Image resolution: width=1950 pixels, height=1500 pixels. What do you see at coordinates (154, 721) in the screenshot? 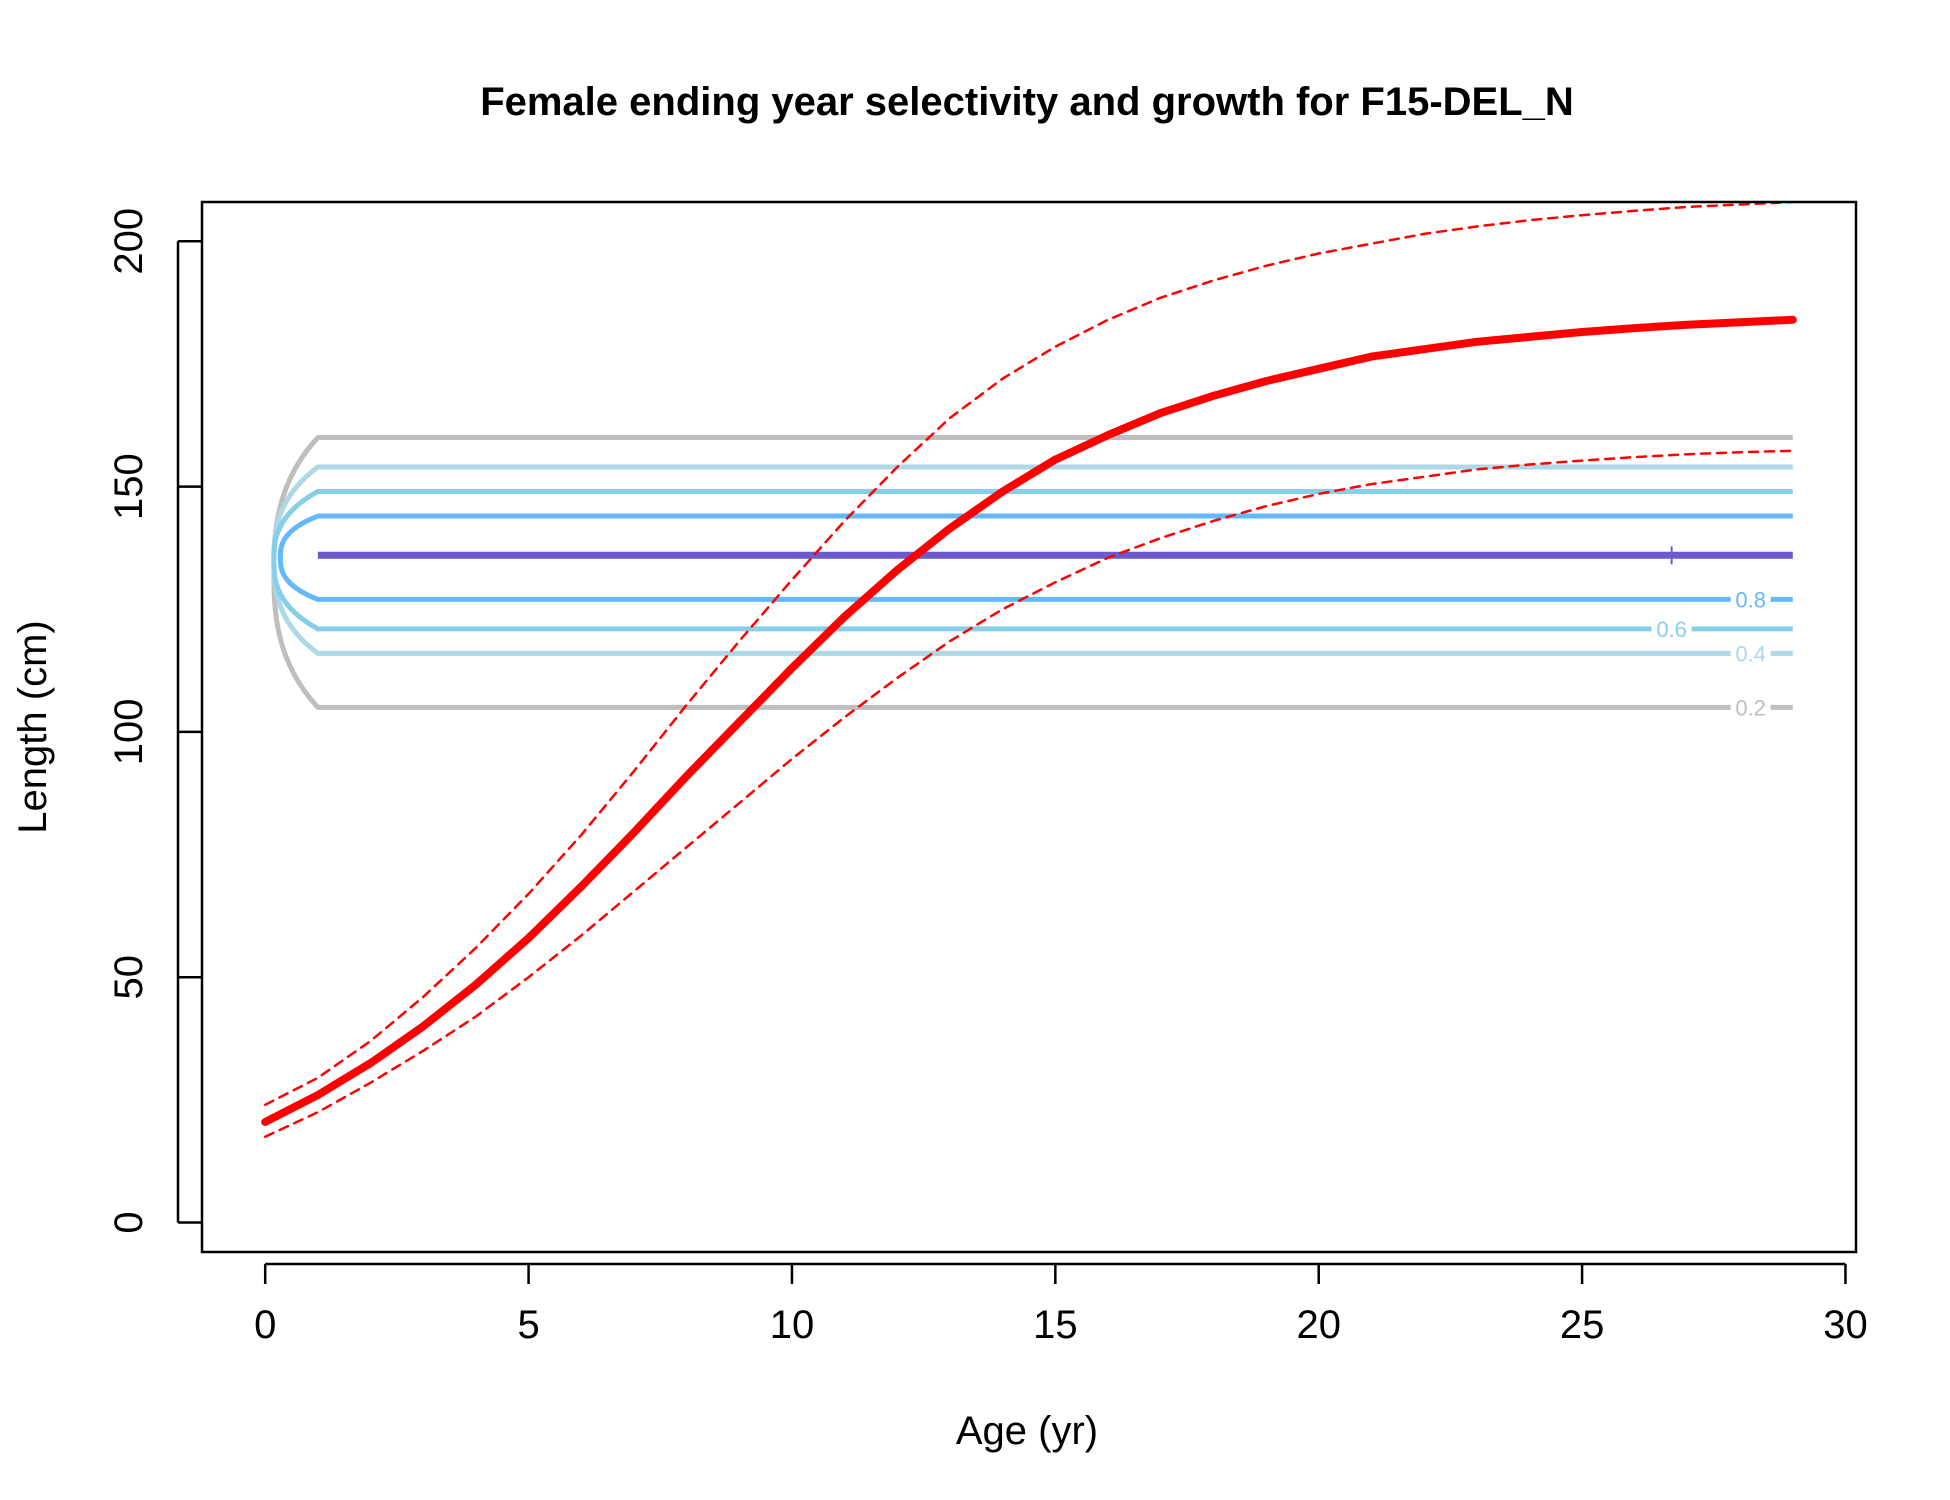
I see `y-axis: 0 50 100 150 200` at bounding box center [154, 721].